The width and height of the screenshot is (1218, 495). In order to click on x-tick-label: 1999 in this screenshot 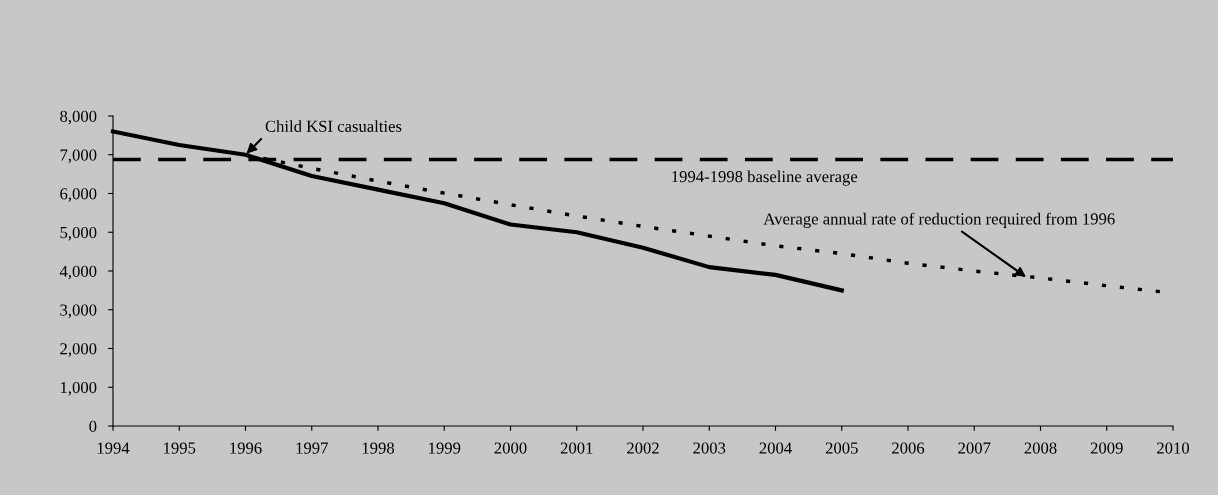, I will do `click(445, 448)`.